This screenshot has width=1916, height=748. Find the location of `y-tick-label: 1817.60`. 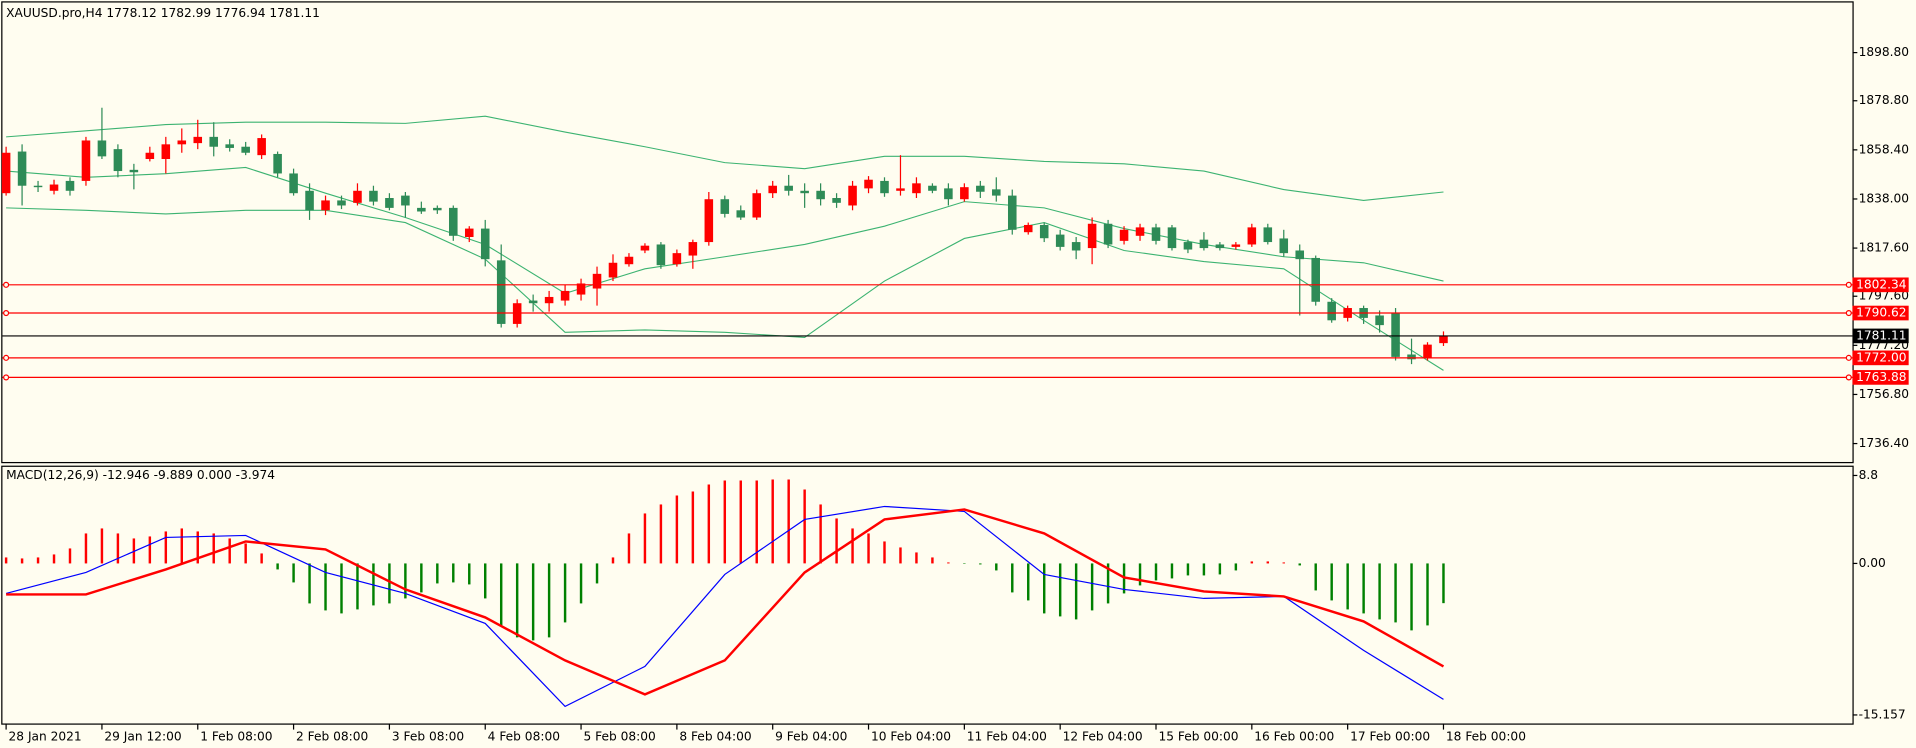

y-tick-label: 1817.60 is located at coordinates (1884, 248).